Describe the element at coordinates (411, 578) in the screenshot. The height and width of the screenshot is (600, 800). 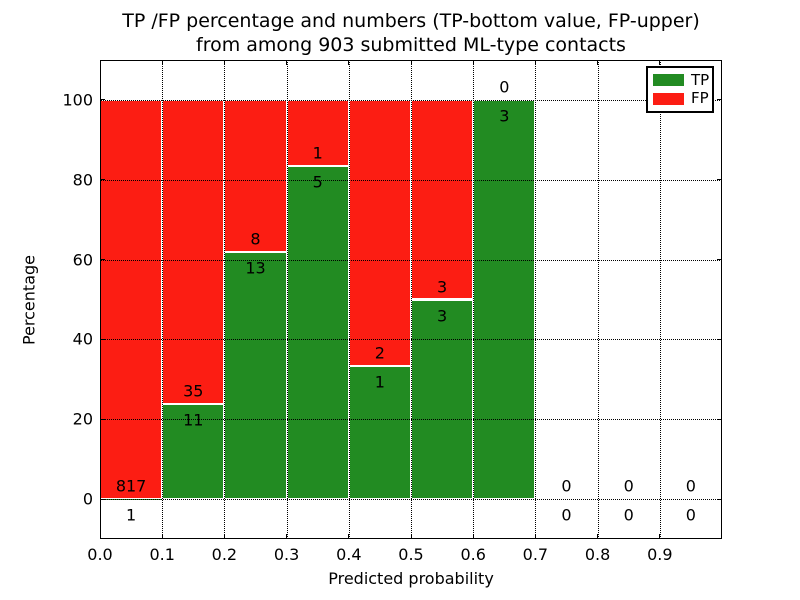
I see `x-axis-label: Predicted probability` at that location.